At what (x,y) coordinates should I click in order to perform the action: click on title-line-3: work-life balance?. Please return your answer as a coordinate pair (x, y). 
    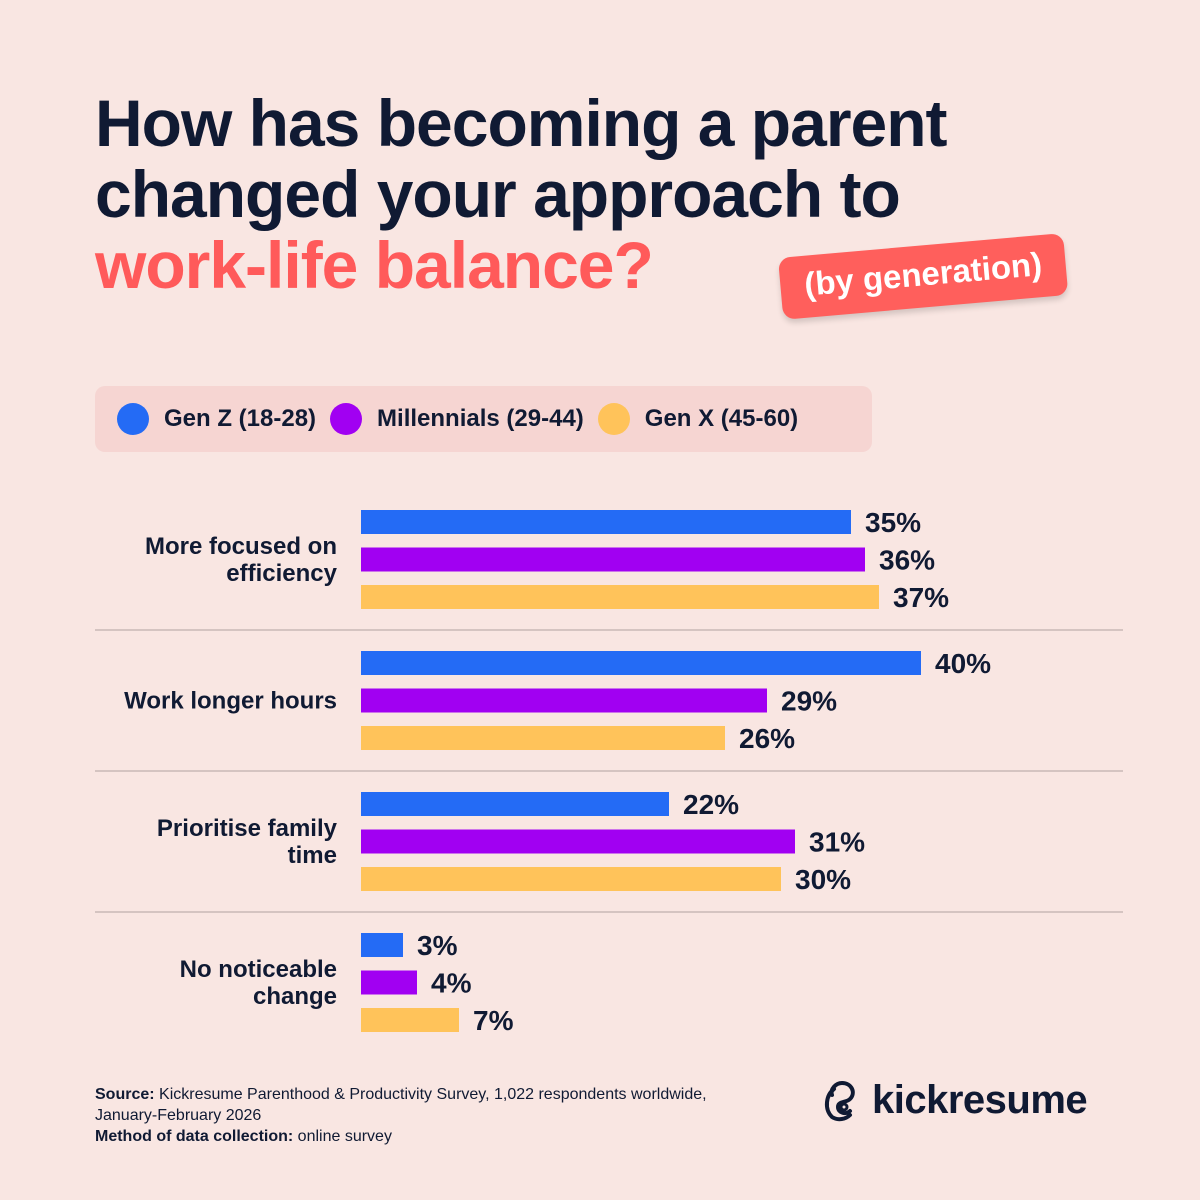
    Looking at the image, I should click on (374, 265).